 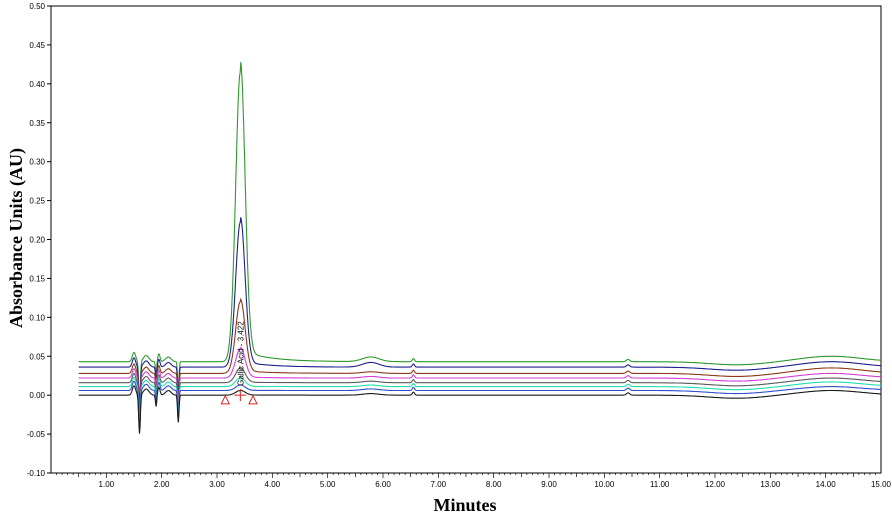 I want to click on peak-label: Gallic Acid - 3.422, so click(x=240, y=353).